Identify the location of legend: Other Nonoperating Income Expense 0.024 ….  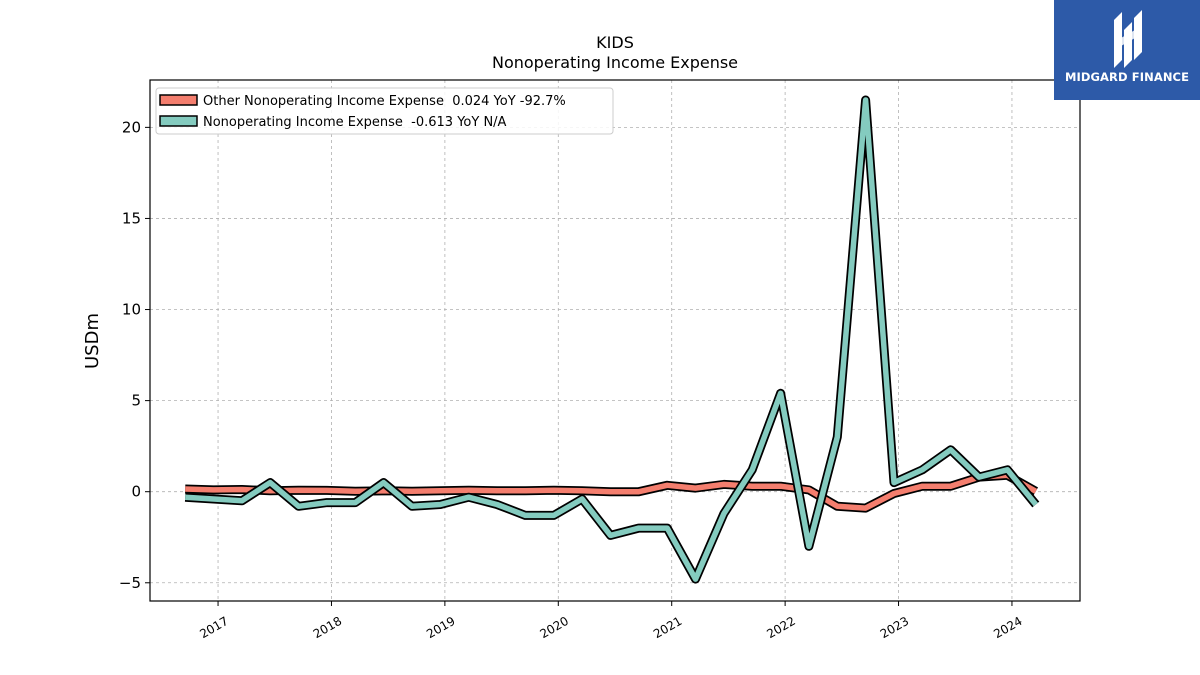
(384, 111).